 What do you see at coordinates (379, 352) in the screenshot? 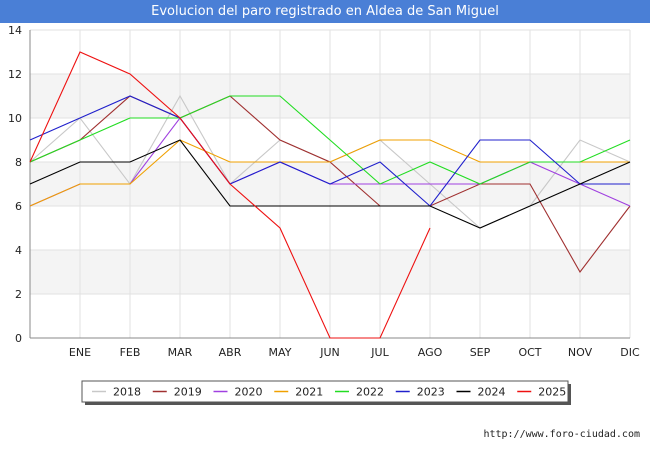
I see `x-tick-label: JUL` at bounding box center [379, 352].